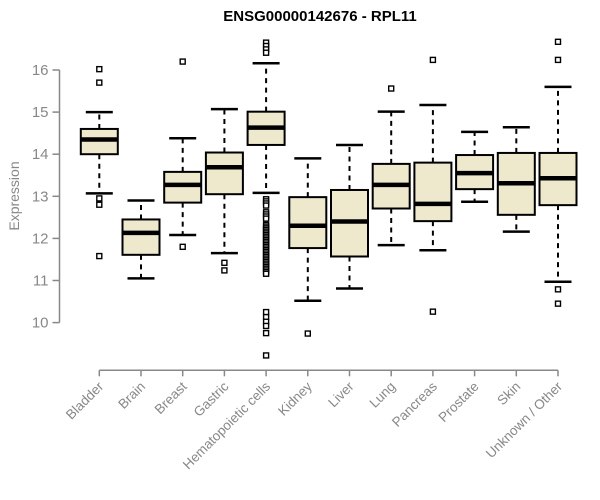  I want to click on box-kidney, so click(308, 247).